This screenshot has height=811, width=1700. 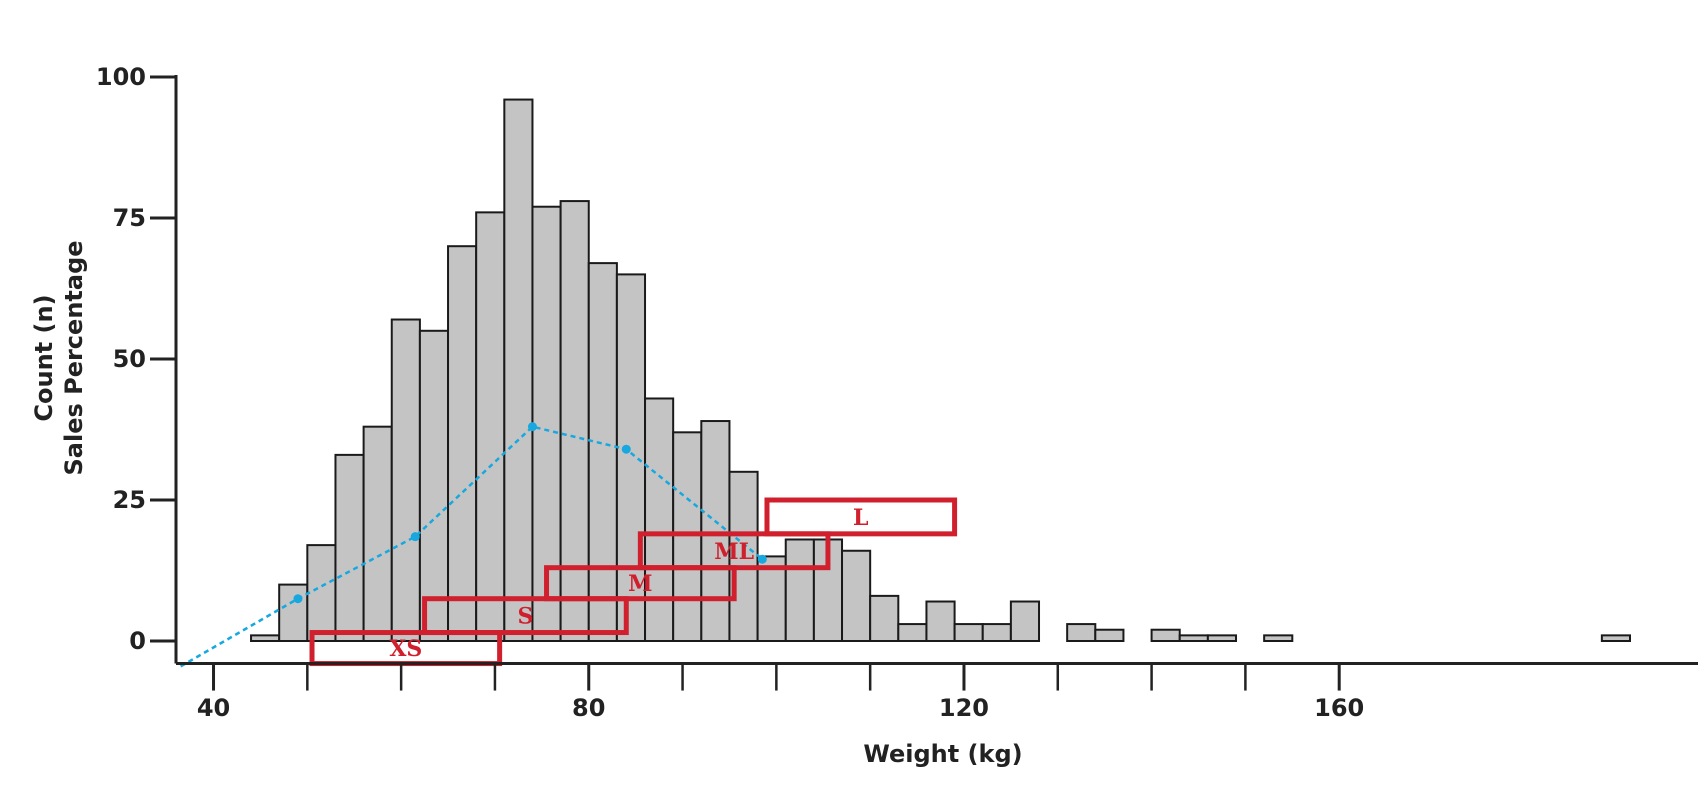 I want to click on size-range-box-l, so click(x=861, y=517).